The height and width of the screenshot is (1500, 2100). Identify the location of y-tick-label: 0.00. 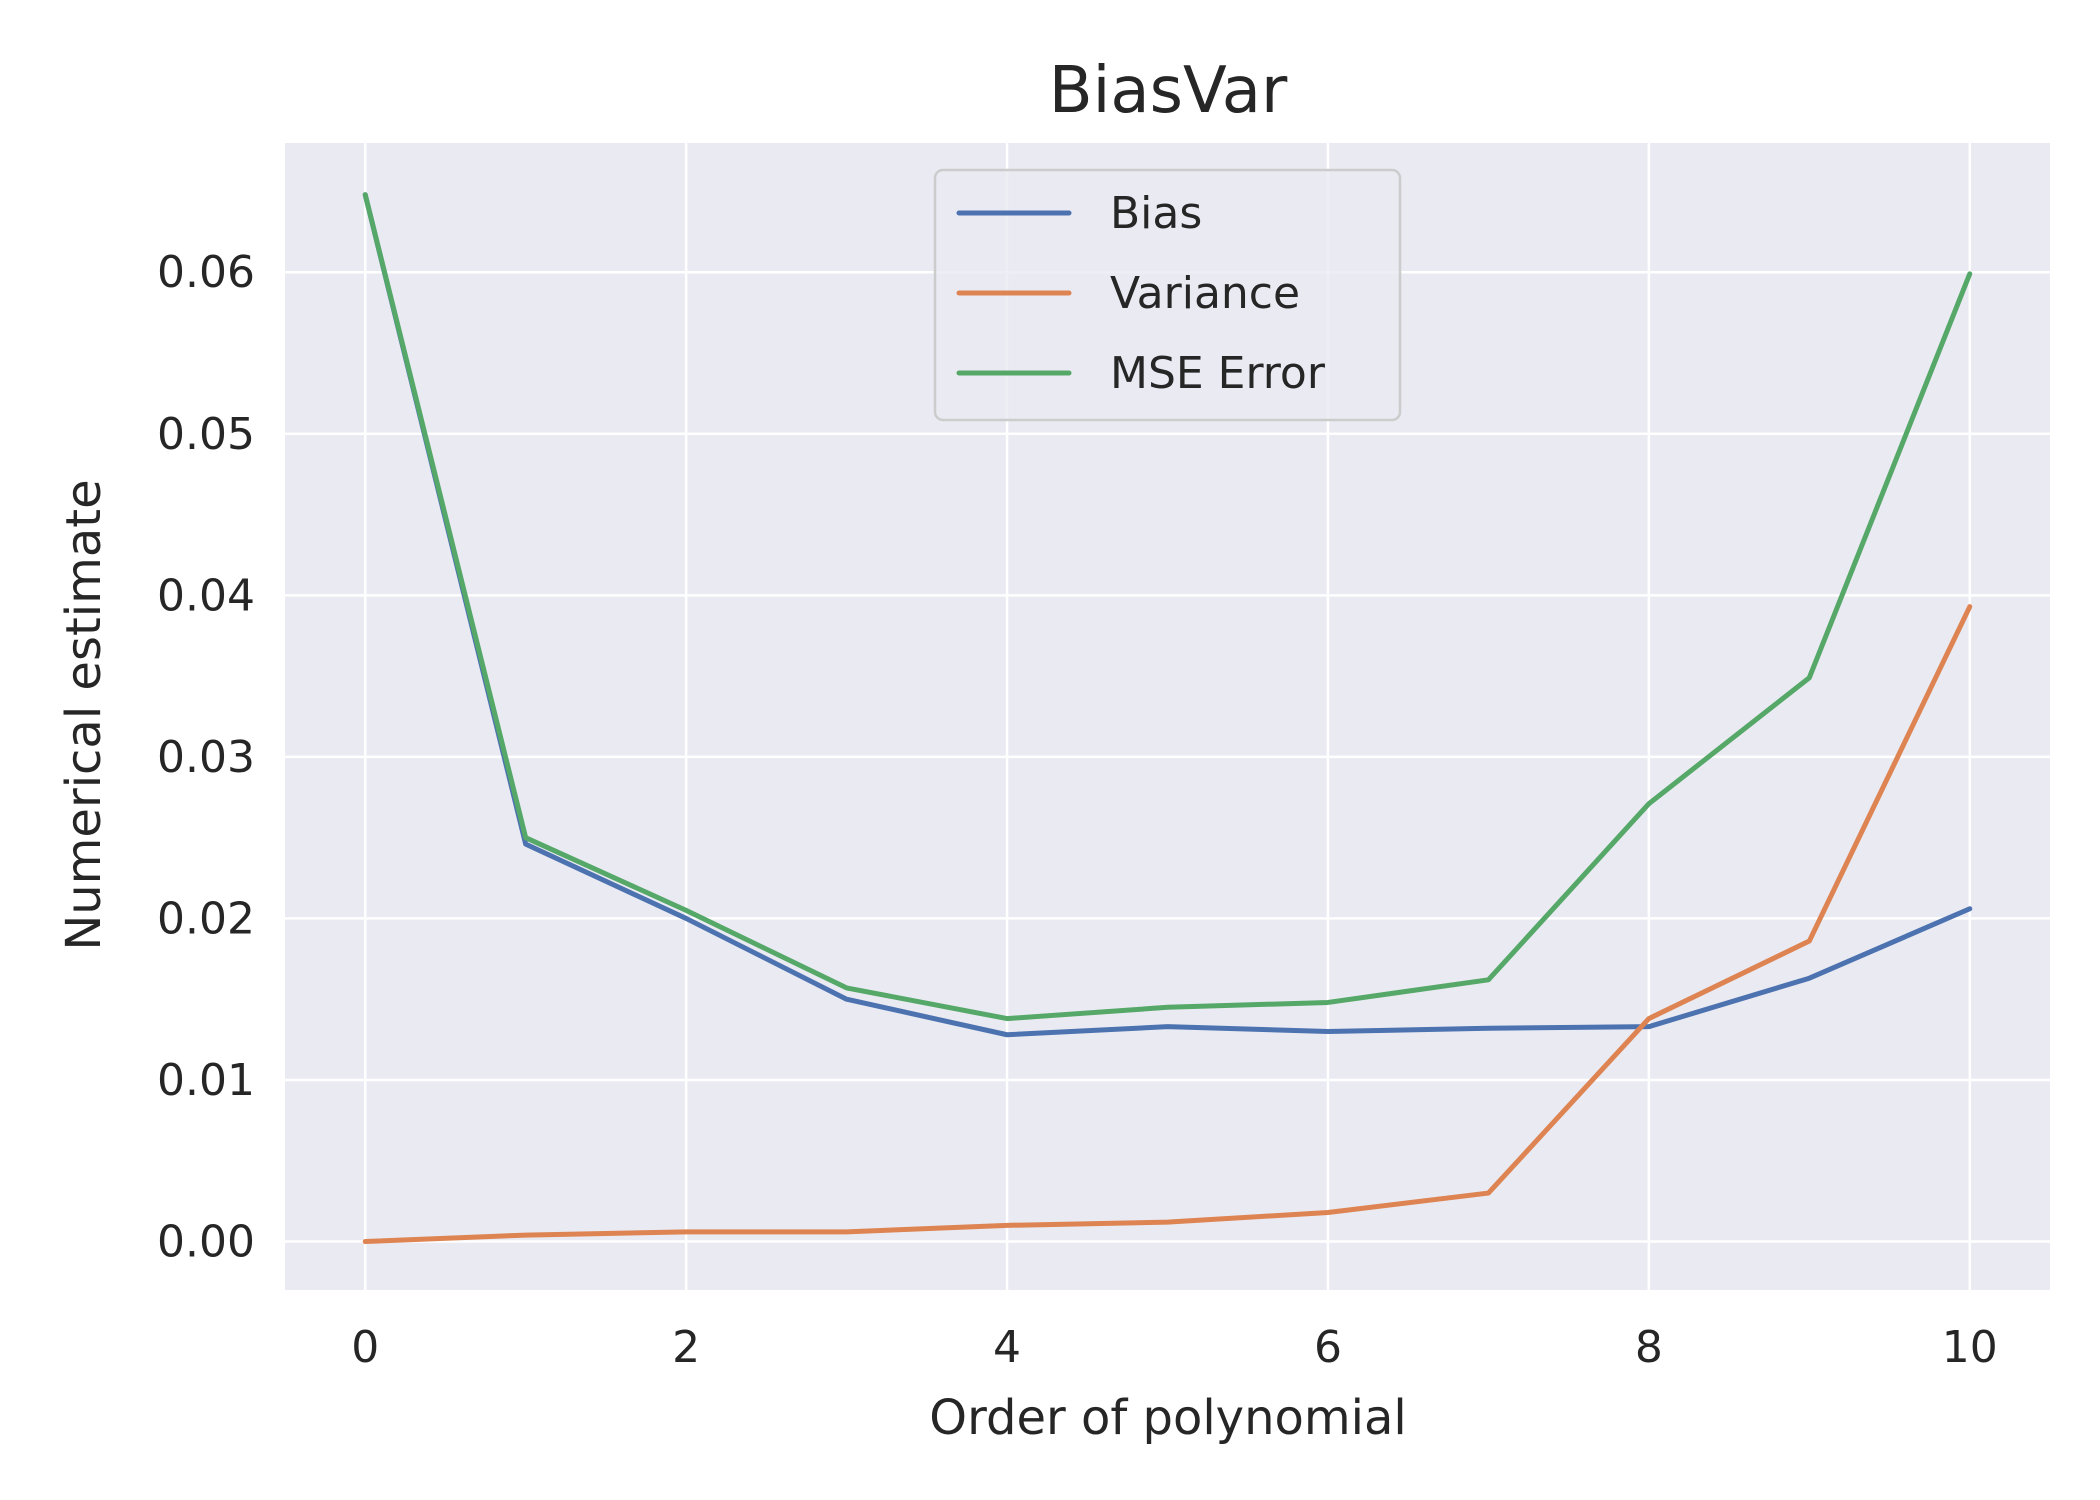
(206, 1242).